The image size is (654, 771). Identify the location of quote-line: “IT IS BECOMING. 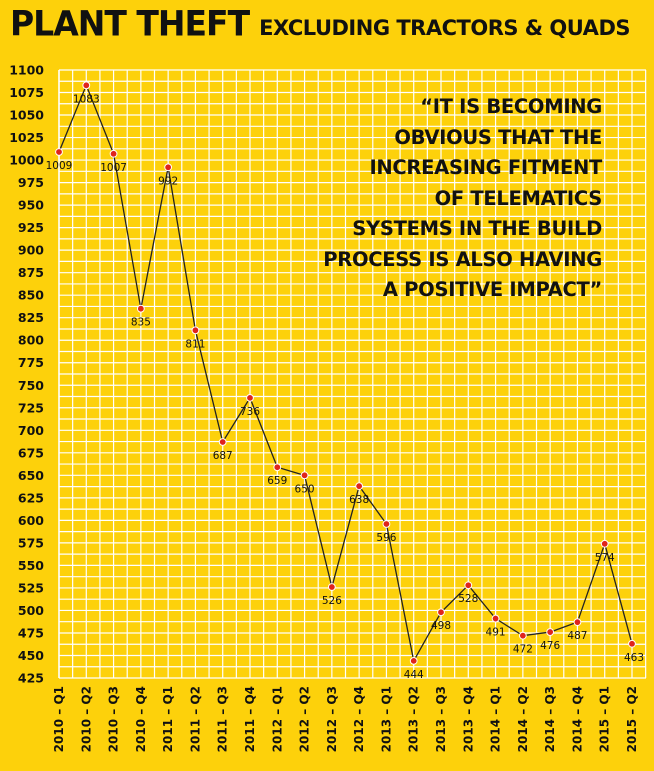
(511, 106).